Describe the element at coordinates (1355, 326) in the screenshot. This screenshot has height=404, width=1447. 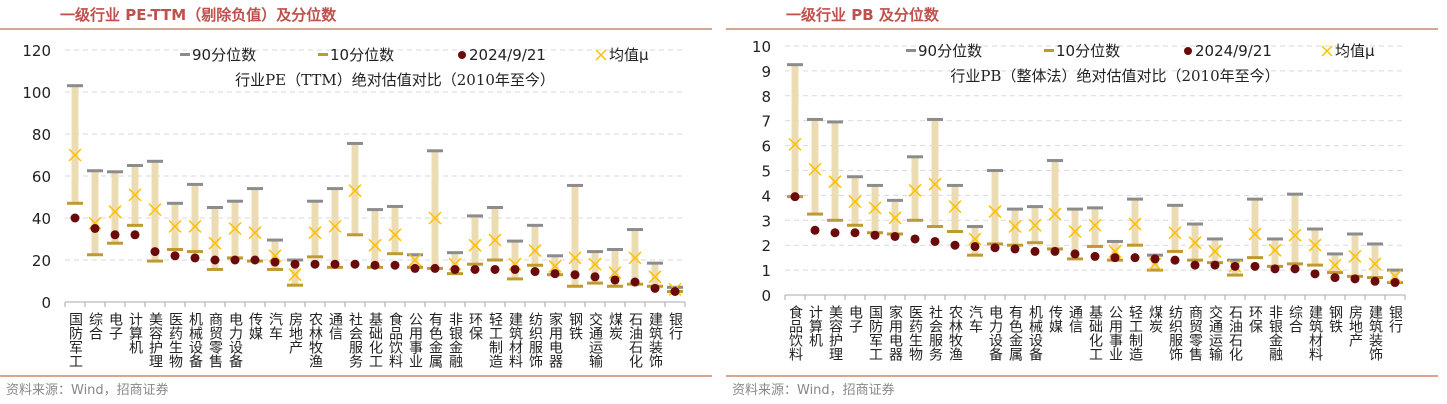
I see `x-tick-label: 房地产` at that location.